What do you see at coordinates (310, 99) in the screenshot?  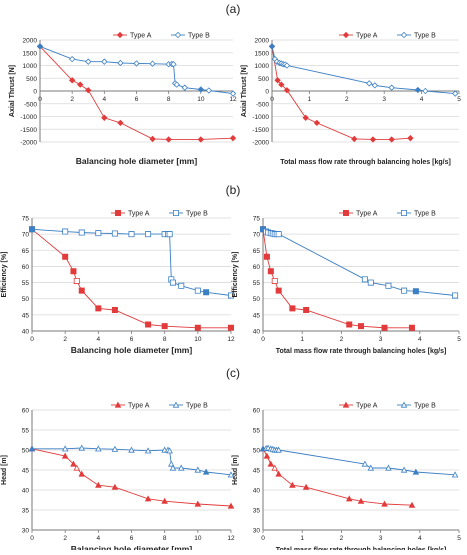 I see `x-tick-label: 1` at bounding box center [310, 99].